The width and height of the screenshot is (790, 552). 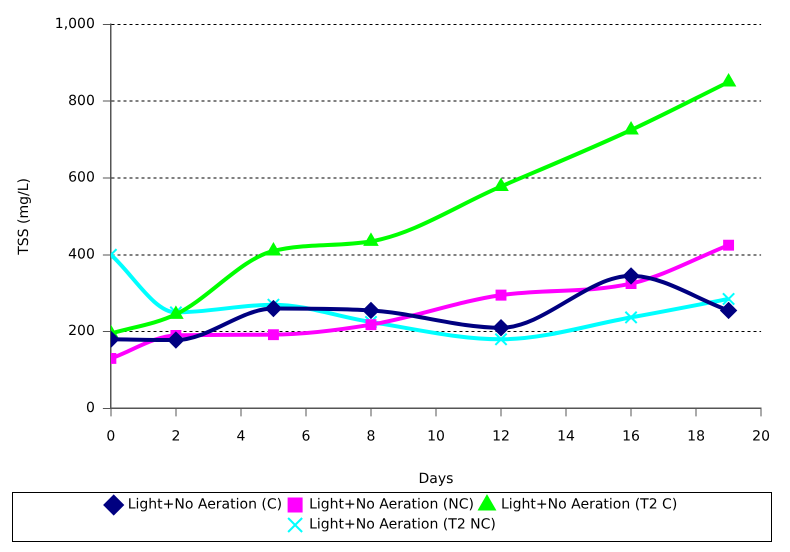 I want to click on x-tick-label: 8, so click(x=371, y=436).